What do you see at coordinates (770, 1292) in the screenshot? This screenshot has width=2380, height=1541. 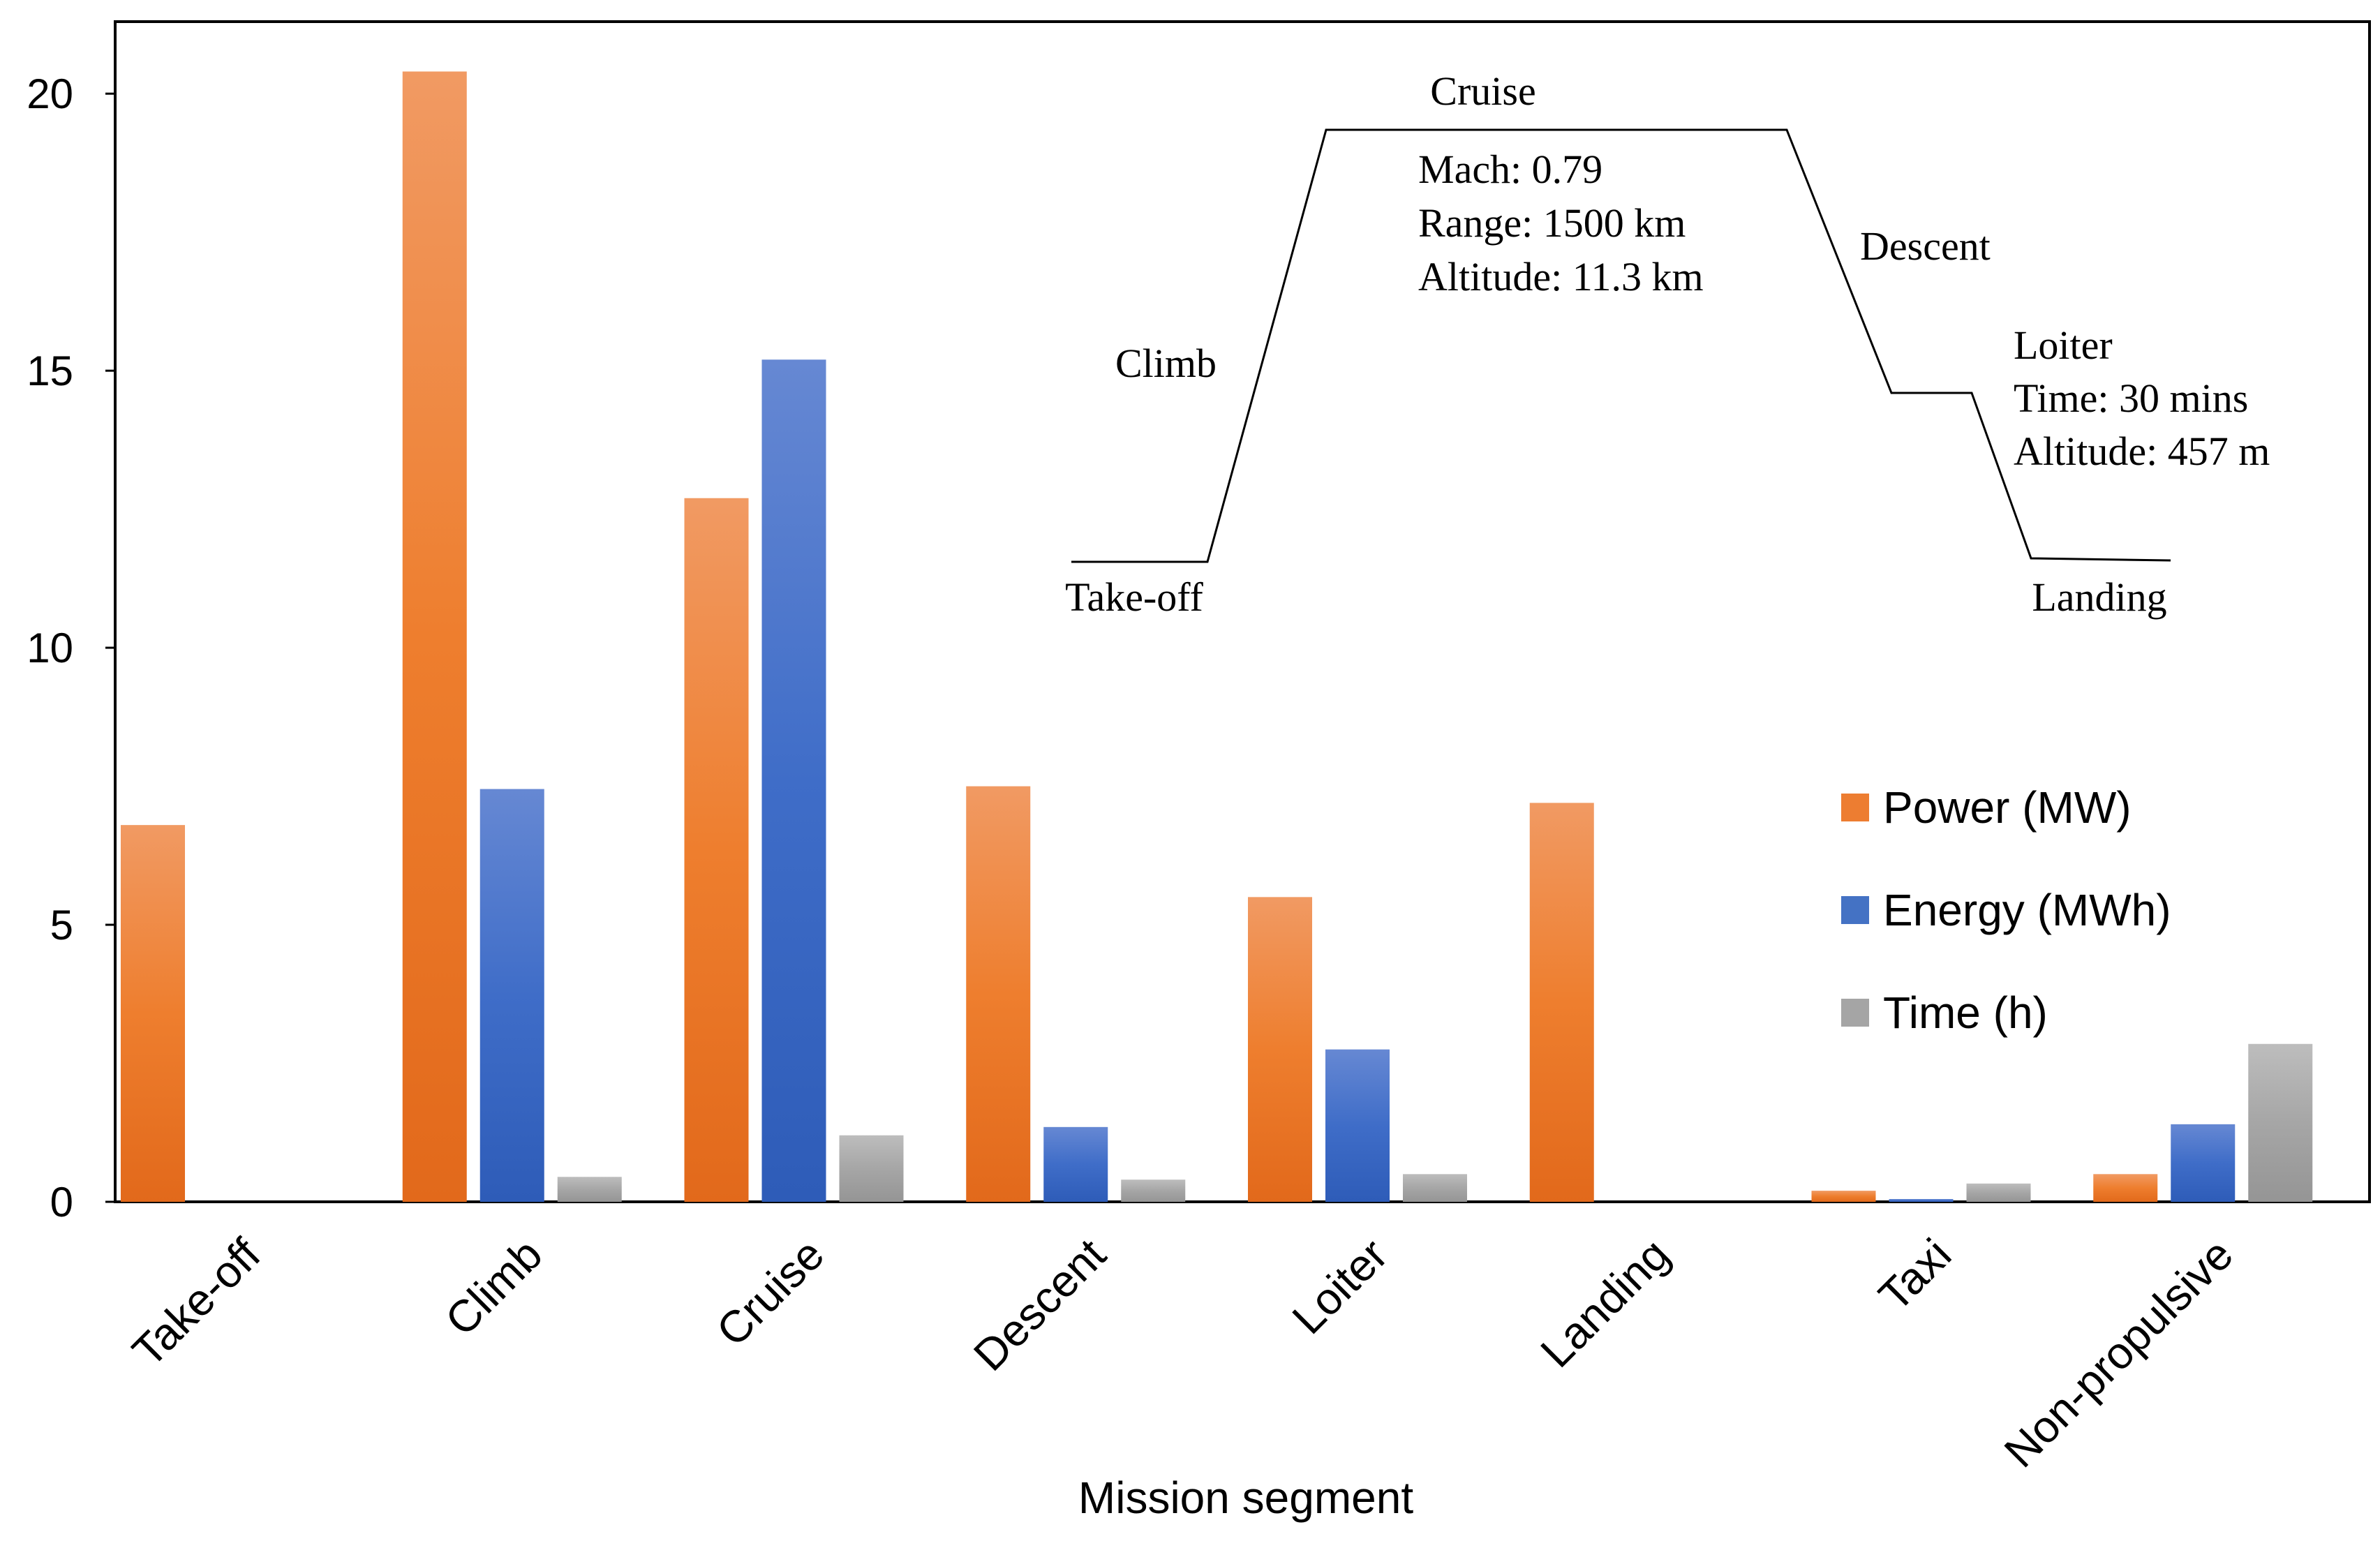 I see `x-tick-label: Cruise` at bounding box center [770, 1292].